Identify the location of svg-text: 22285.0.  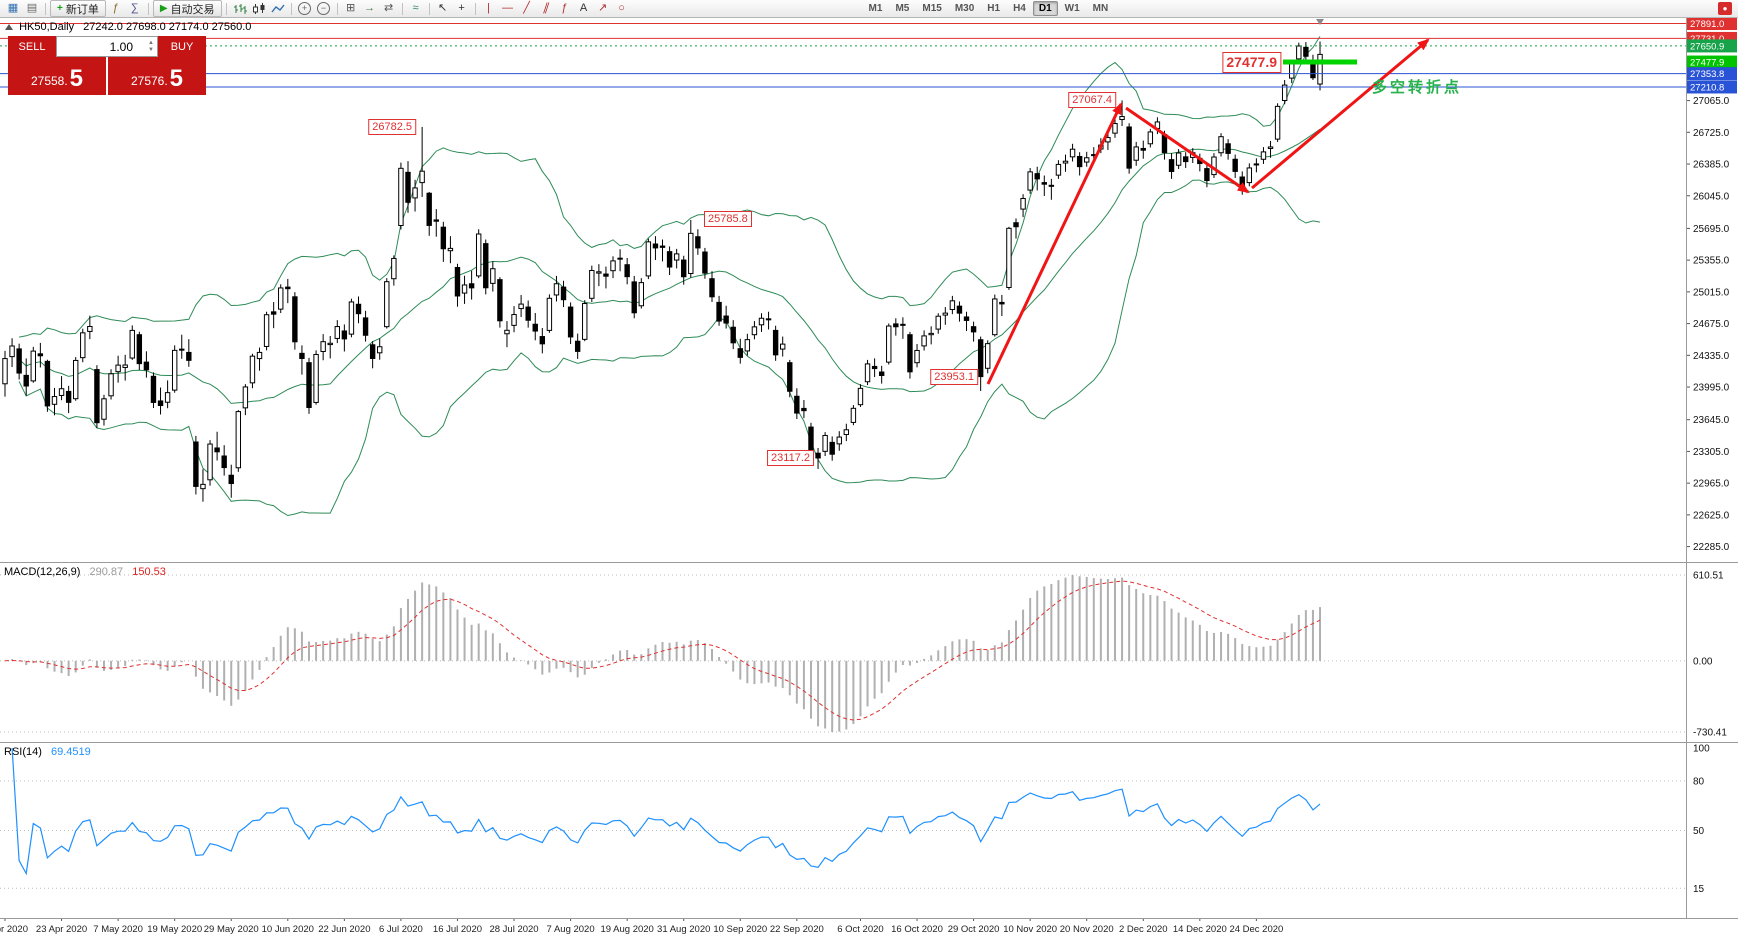
(1711, 547).